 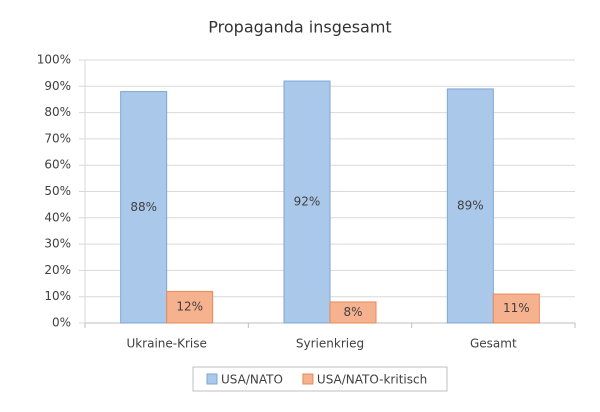 What do you see at coordinates (54, 60) in the screenshot?
I see `y-tick-label: 100%` at bounding box center [54, 60].